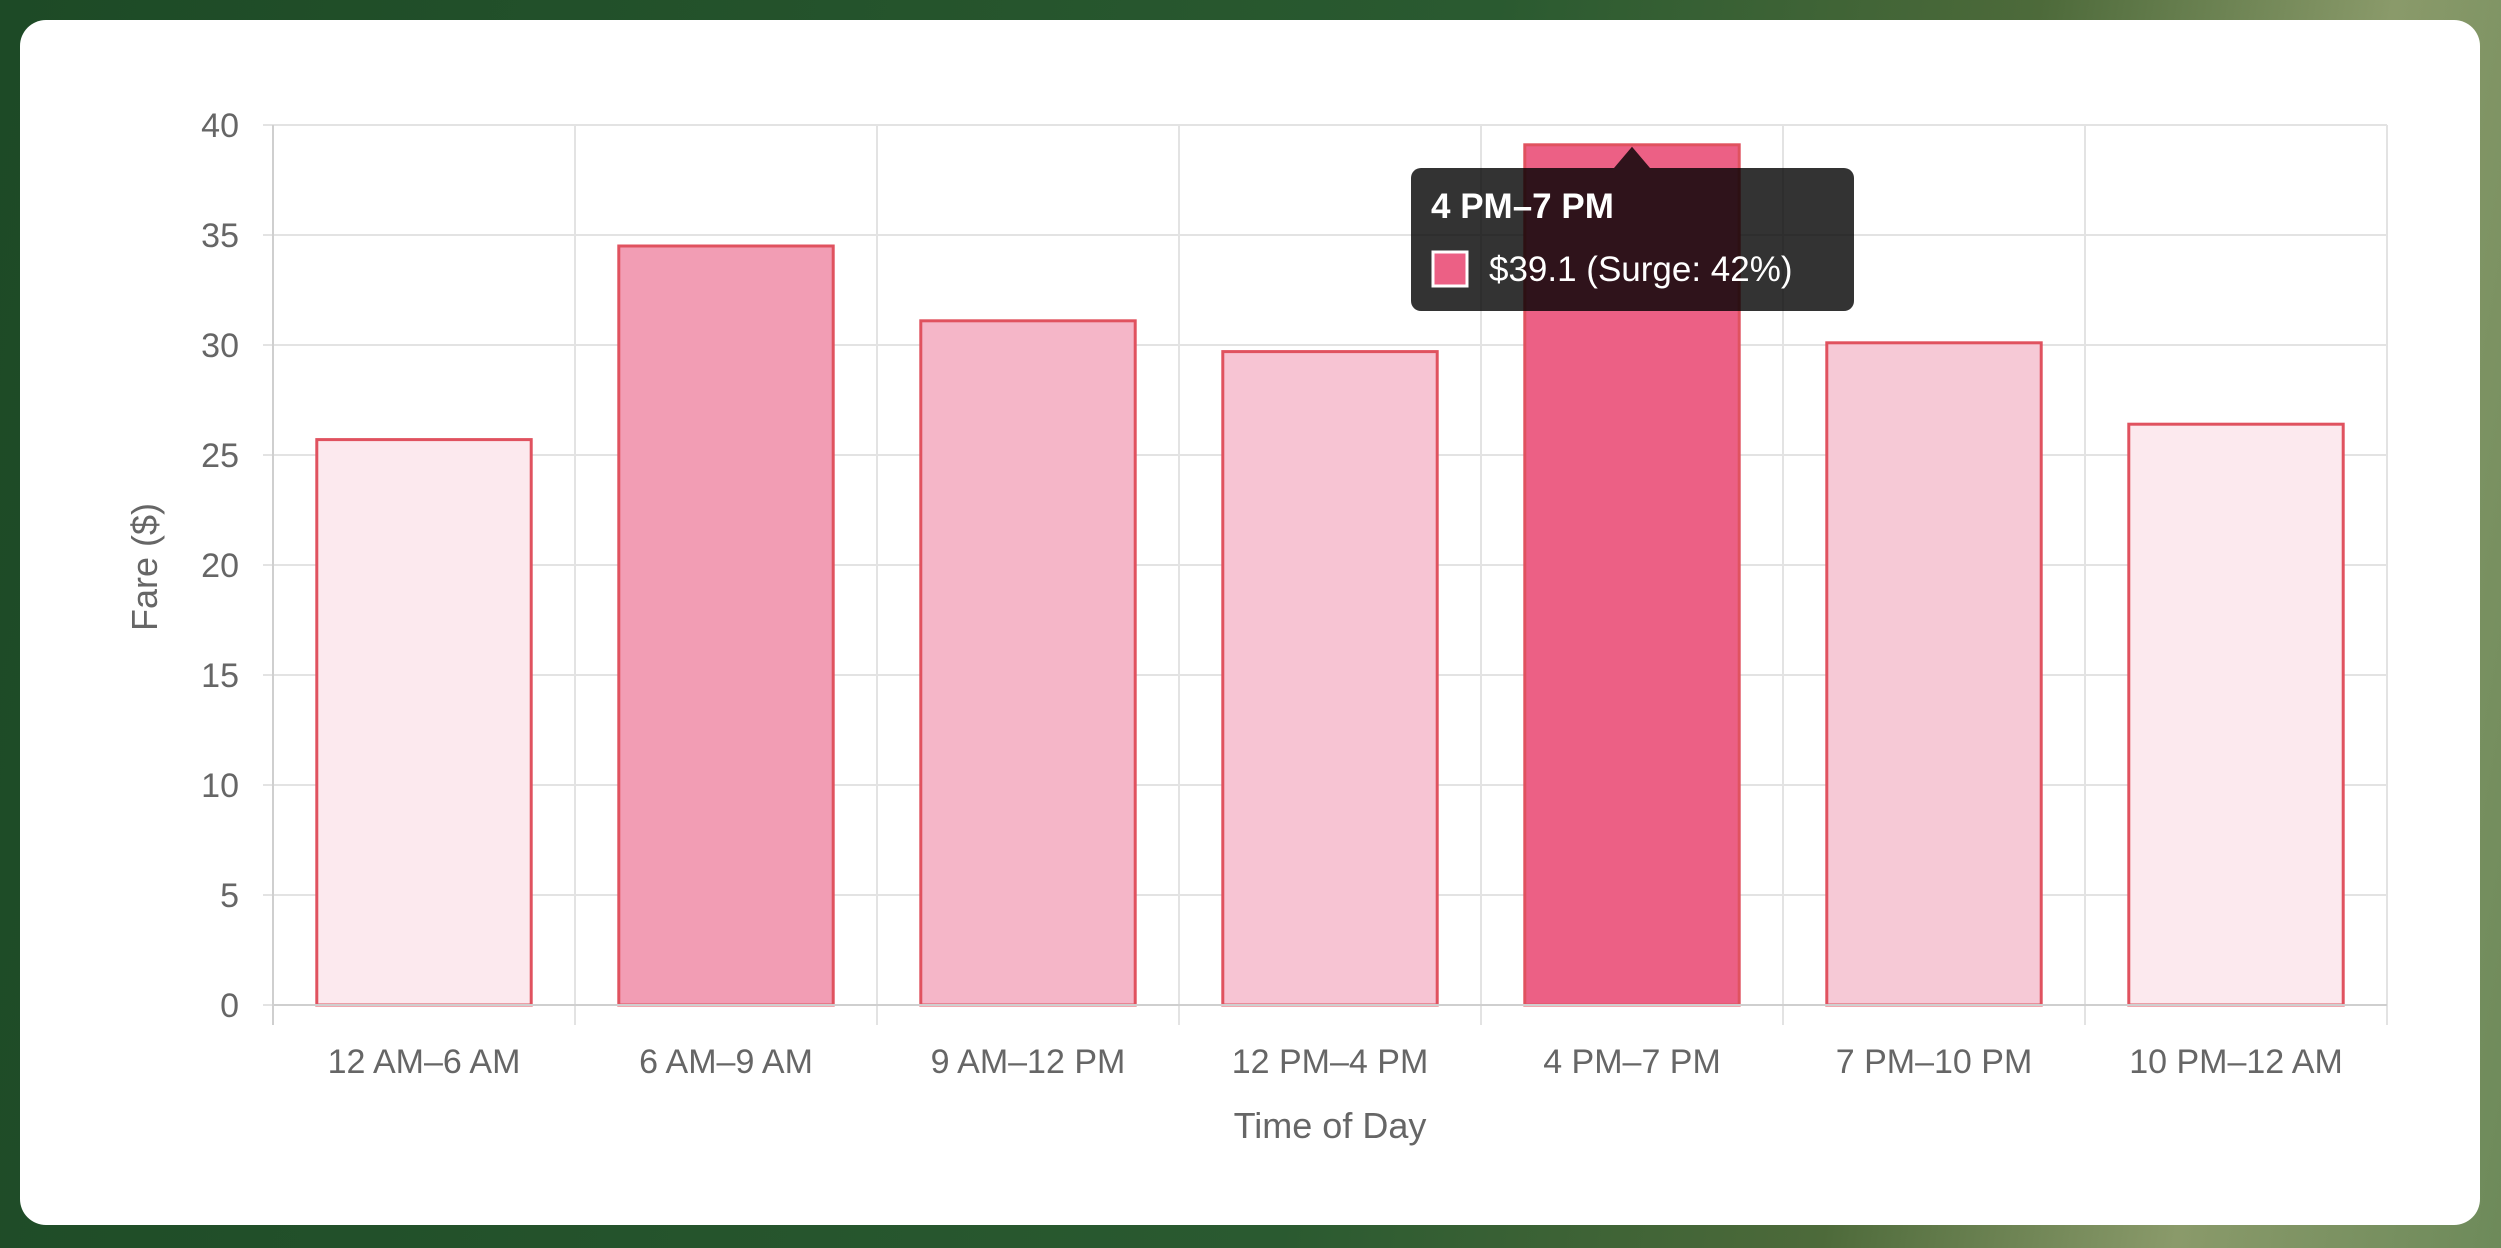 The height and width of the screenshot is (1248, 2501). What do you see at coordinates (220, 346) in the screenshot?
I see `y-tick-label: 30` at bounding box center [220, 346].